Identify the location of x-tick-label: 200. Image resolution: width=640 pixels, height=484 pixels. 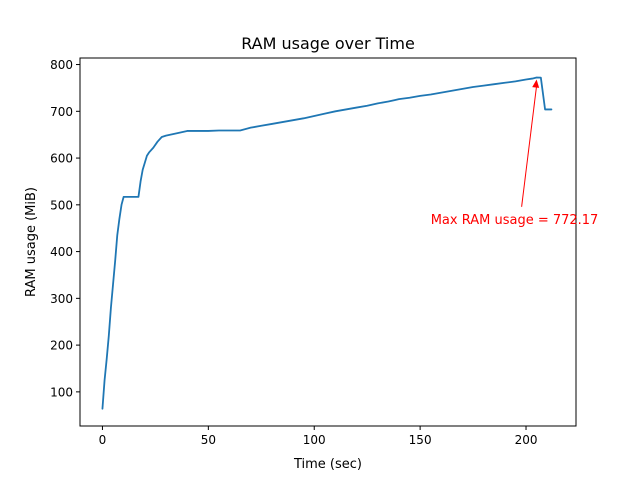
(526, 440).